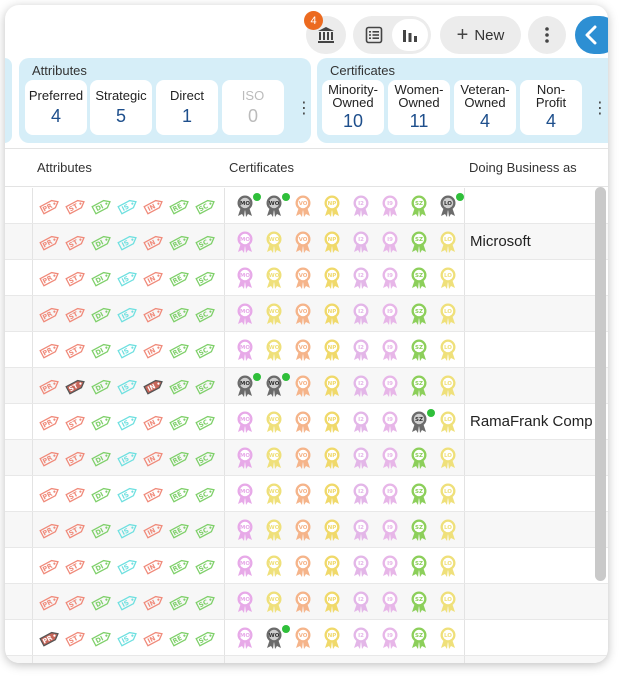 The height and width of the screenshot is (679, 625). I want to click on collapse-panel-button, so click(591, 35).